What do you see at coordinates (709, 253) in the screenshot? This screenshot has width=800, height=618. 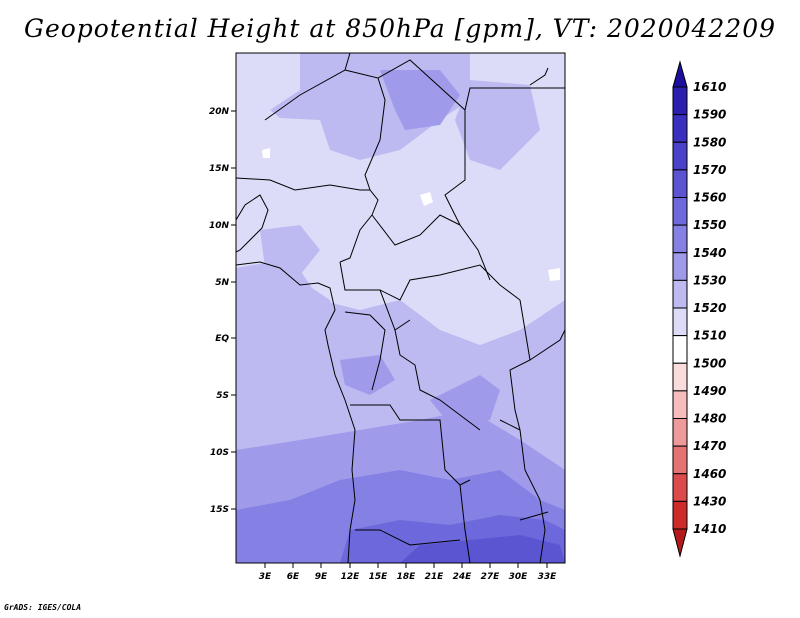 I see `colorbar-label: 1540` at bounding box center [709, 253].